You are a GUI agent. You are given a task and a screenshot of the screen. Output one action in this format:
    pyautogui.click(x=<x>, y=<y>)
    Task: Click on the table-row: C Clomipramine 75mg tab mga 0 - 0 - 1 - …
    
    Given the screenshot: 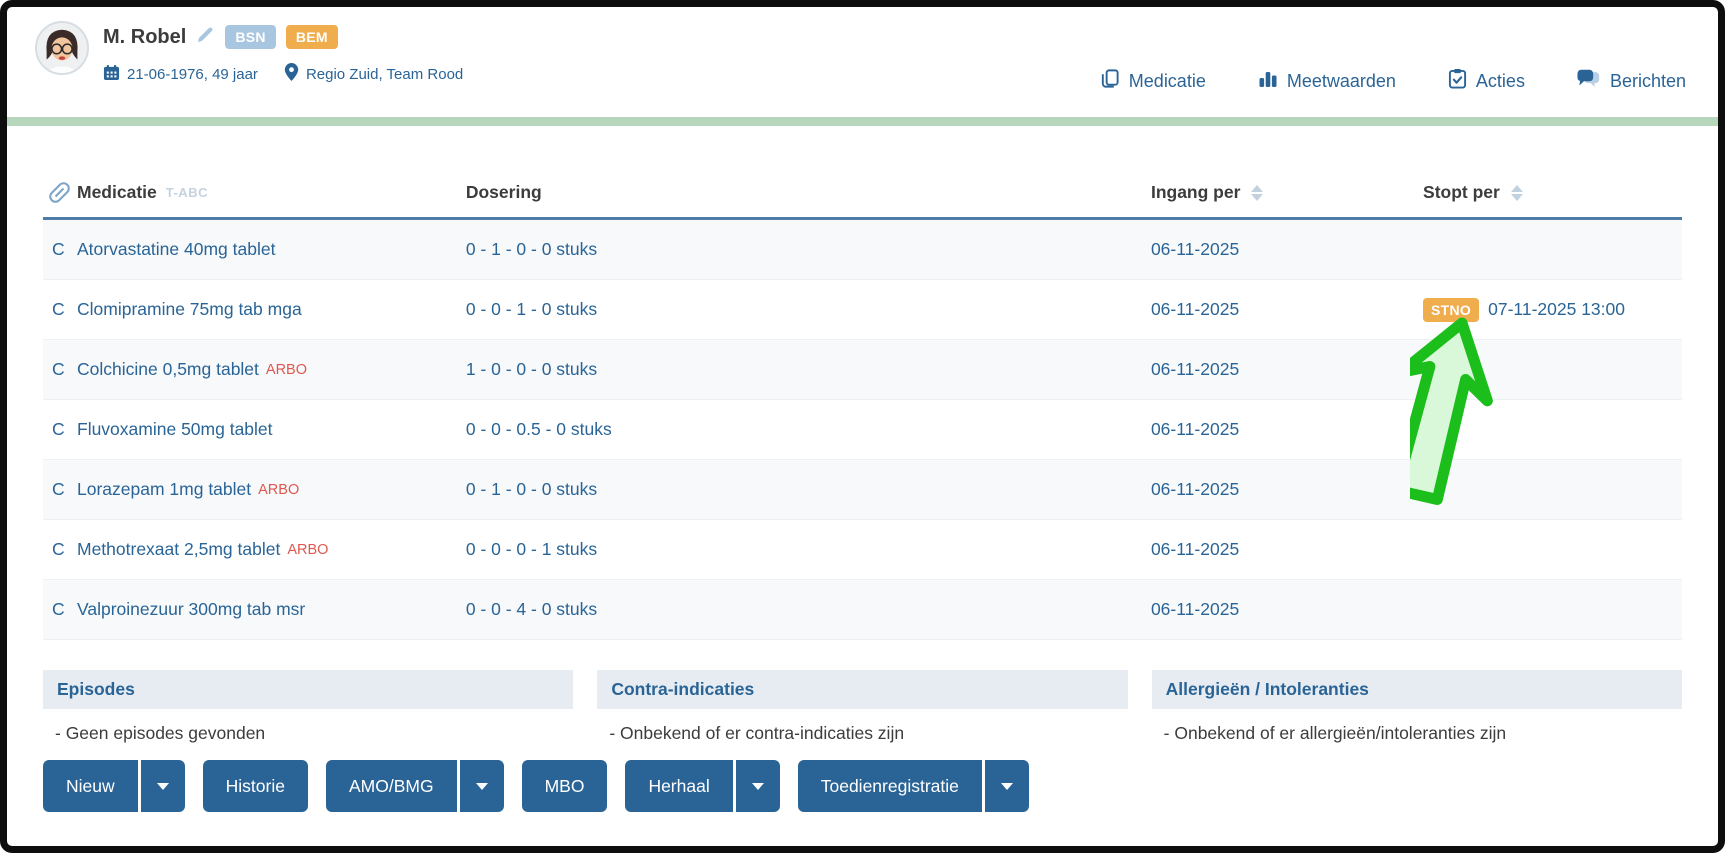 What is the action you would take?
    pyautogui.click(x=862, y=310)
    